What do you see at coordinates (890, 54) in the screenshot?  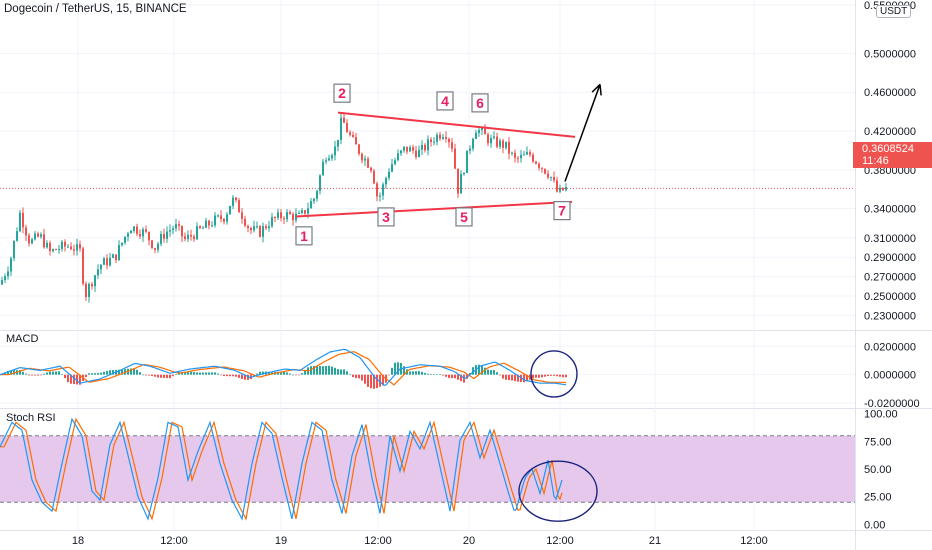 I see `y-tick-label: 0.5000000` at bounding box center [890, 54].